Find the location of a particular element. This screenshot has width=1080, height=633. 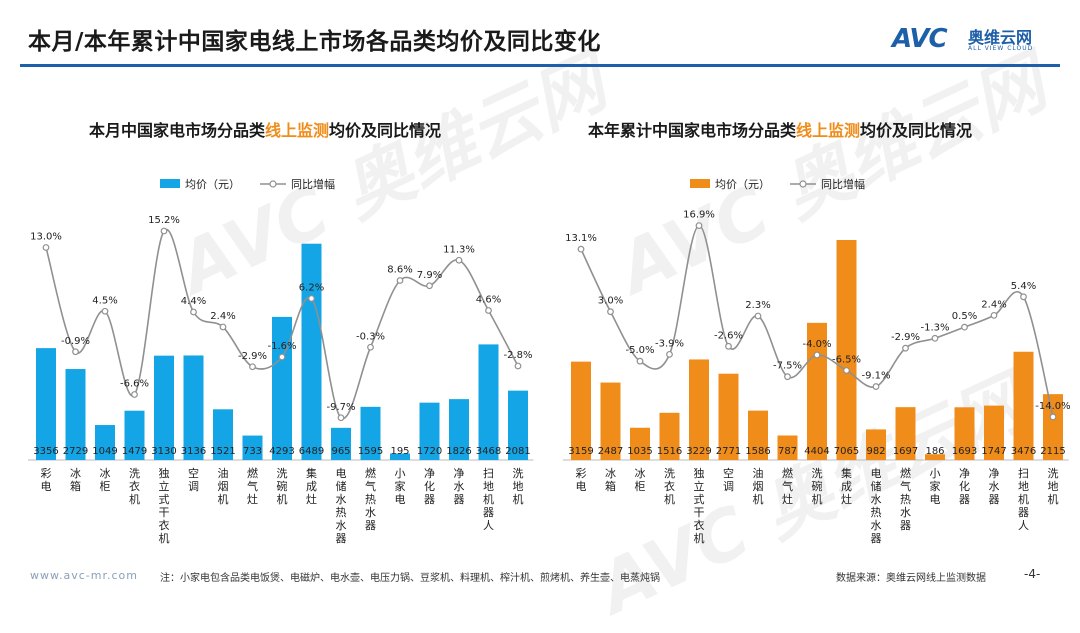

bar-value-label: 2771 is located at coordinates (728, 451).